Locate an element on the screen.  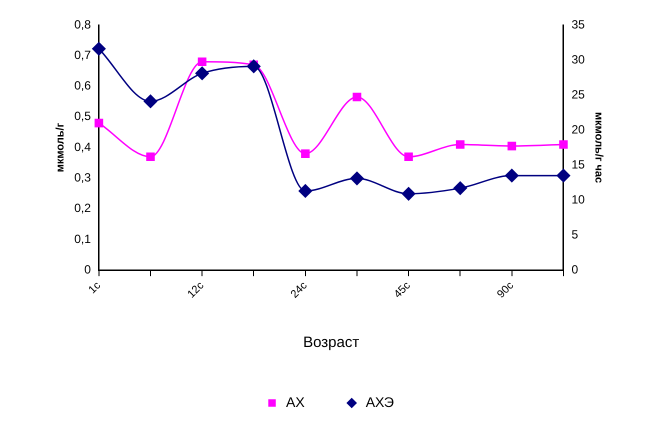
legend-label: АХ is located at coordinates (296, 402).